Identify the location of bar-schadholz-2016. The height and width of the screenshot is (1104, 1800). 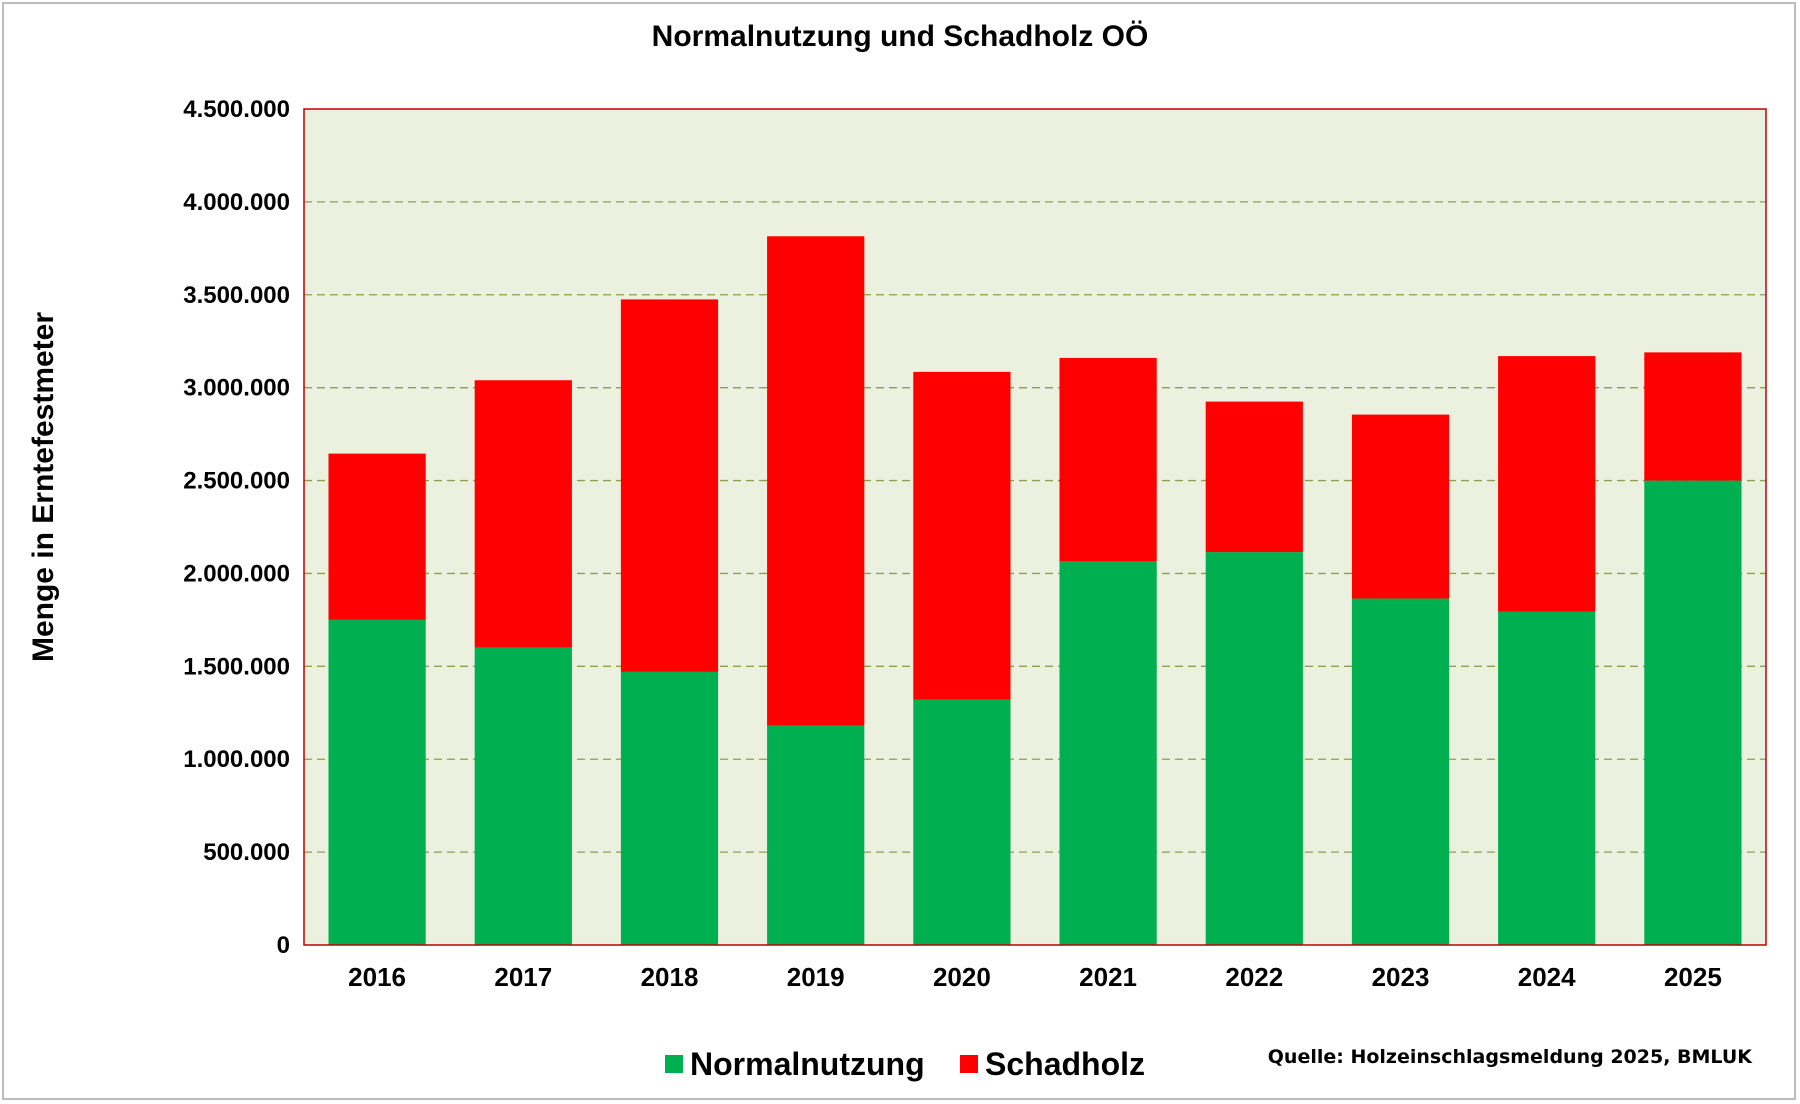
(377, 536).